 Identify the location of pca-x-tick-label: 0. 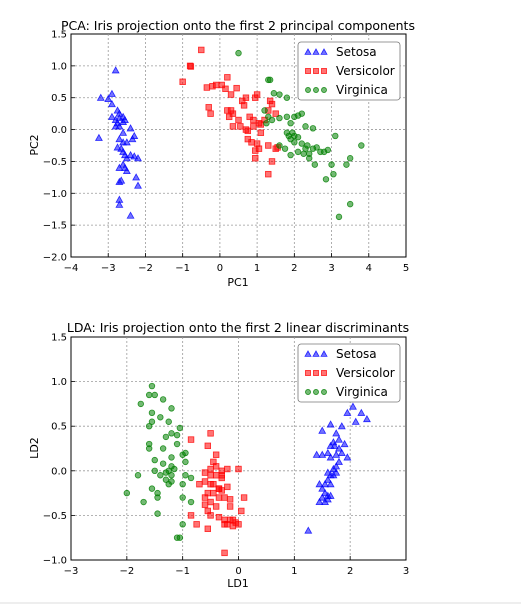
(220, 268).